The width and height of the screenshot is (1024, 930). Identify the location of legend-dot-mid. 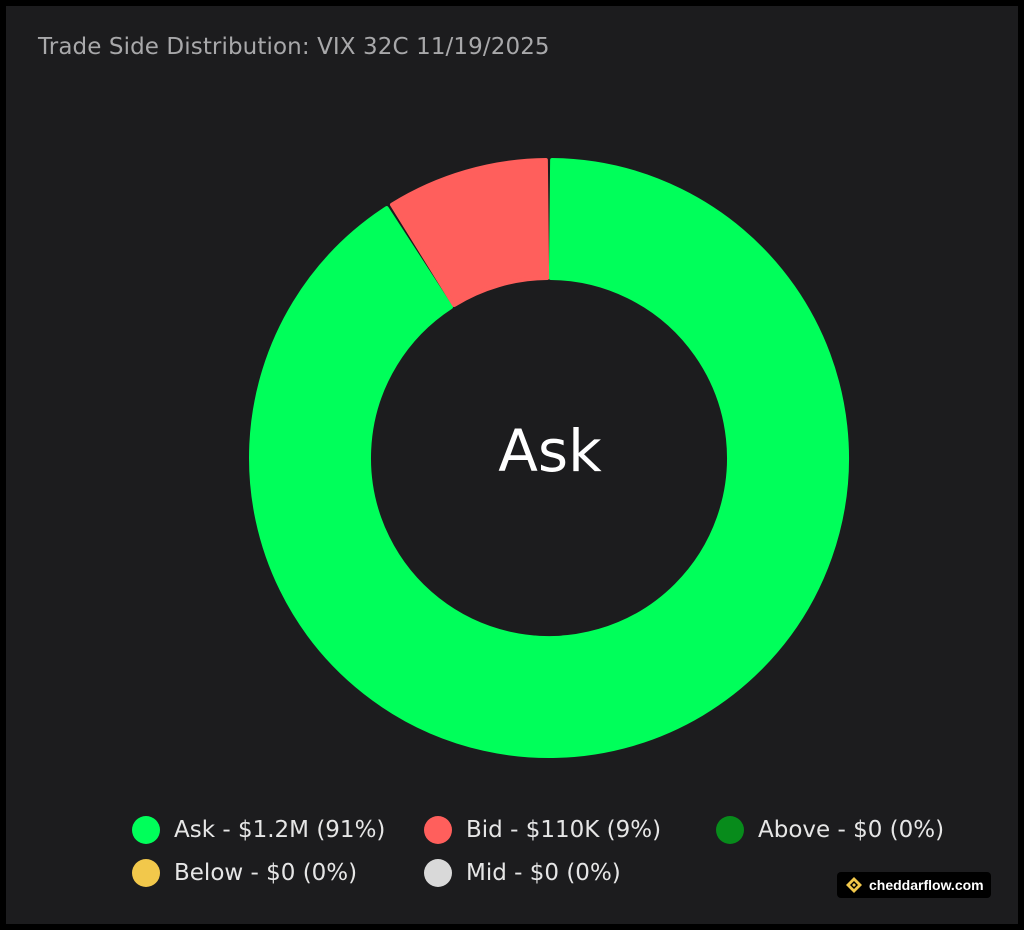
(438, 873).